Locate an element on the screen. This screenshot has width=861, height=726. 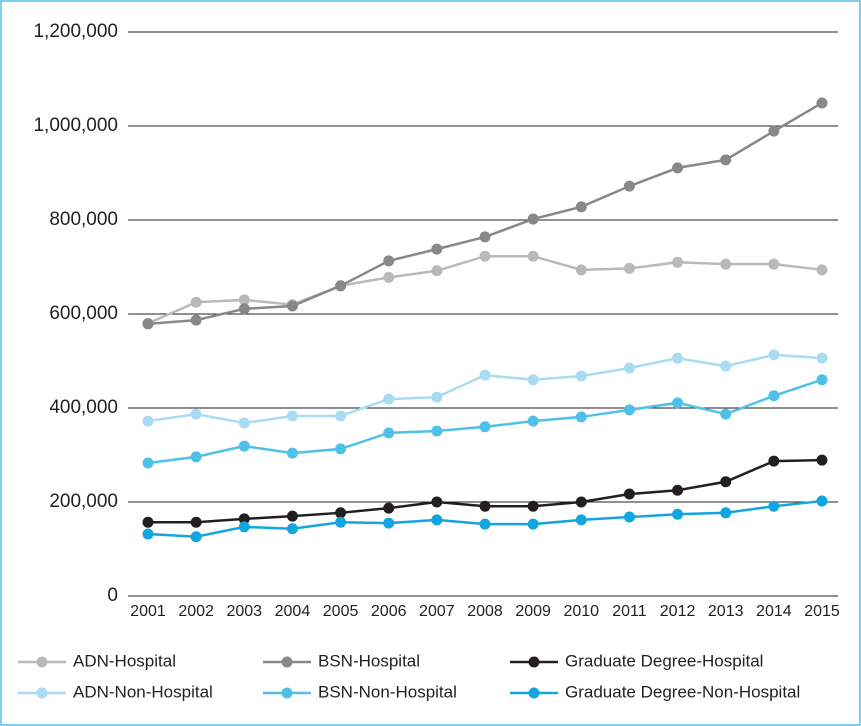
legend-label: Graduate Degree-Hospital is located at coordinates (664, 660).